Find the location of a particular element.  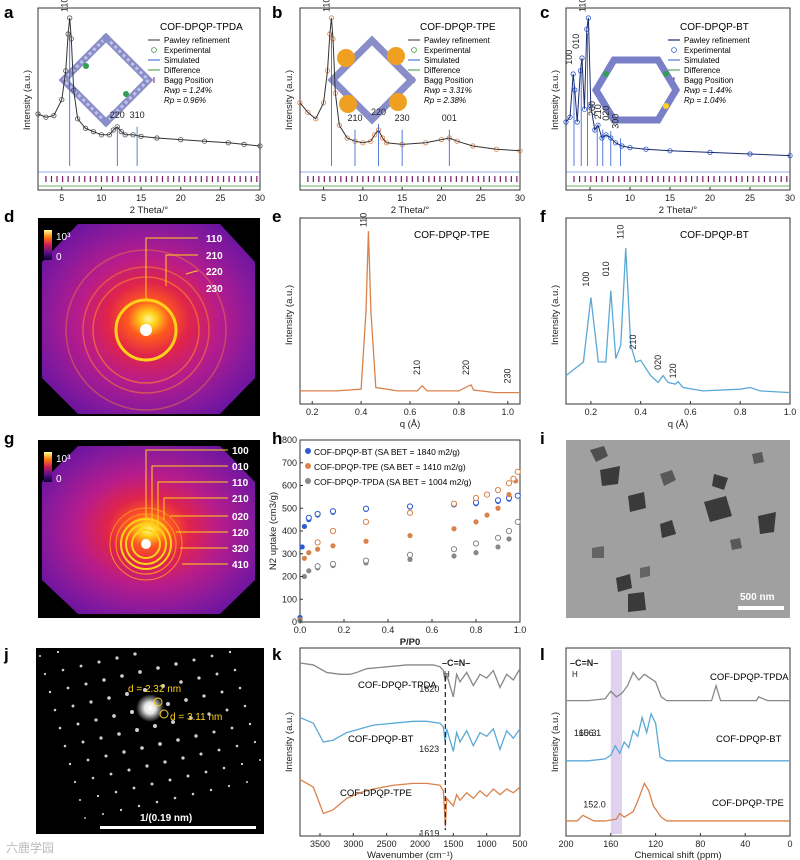

colorbar-top-g: 10³ is located at coordinates (63, 459).